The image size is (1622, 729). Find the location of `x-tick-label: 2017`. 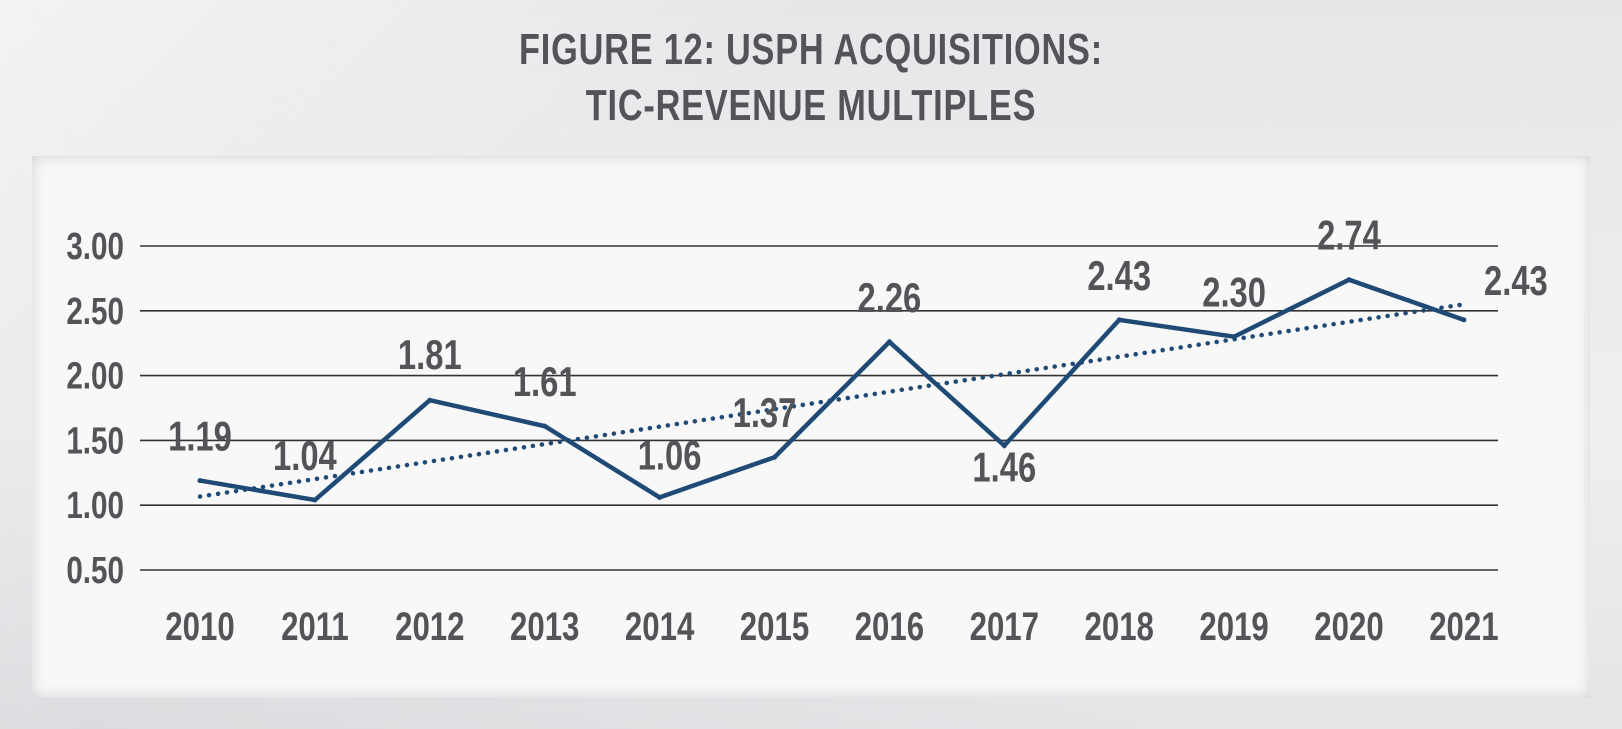

x-tick-label: 2017 is located at coordinates (1004, 626).